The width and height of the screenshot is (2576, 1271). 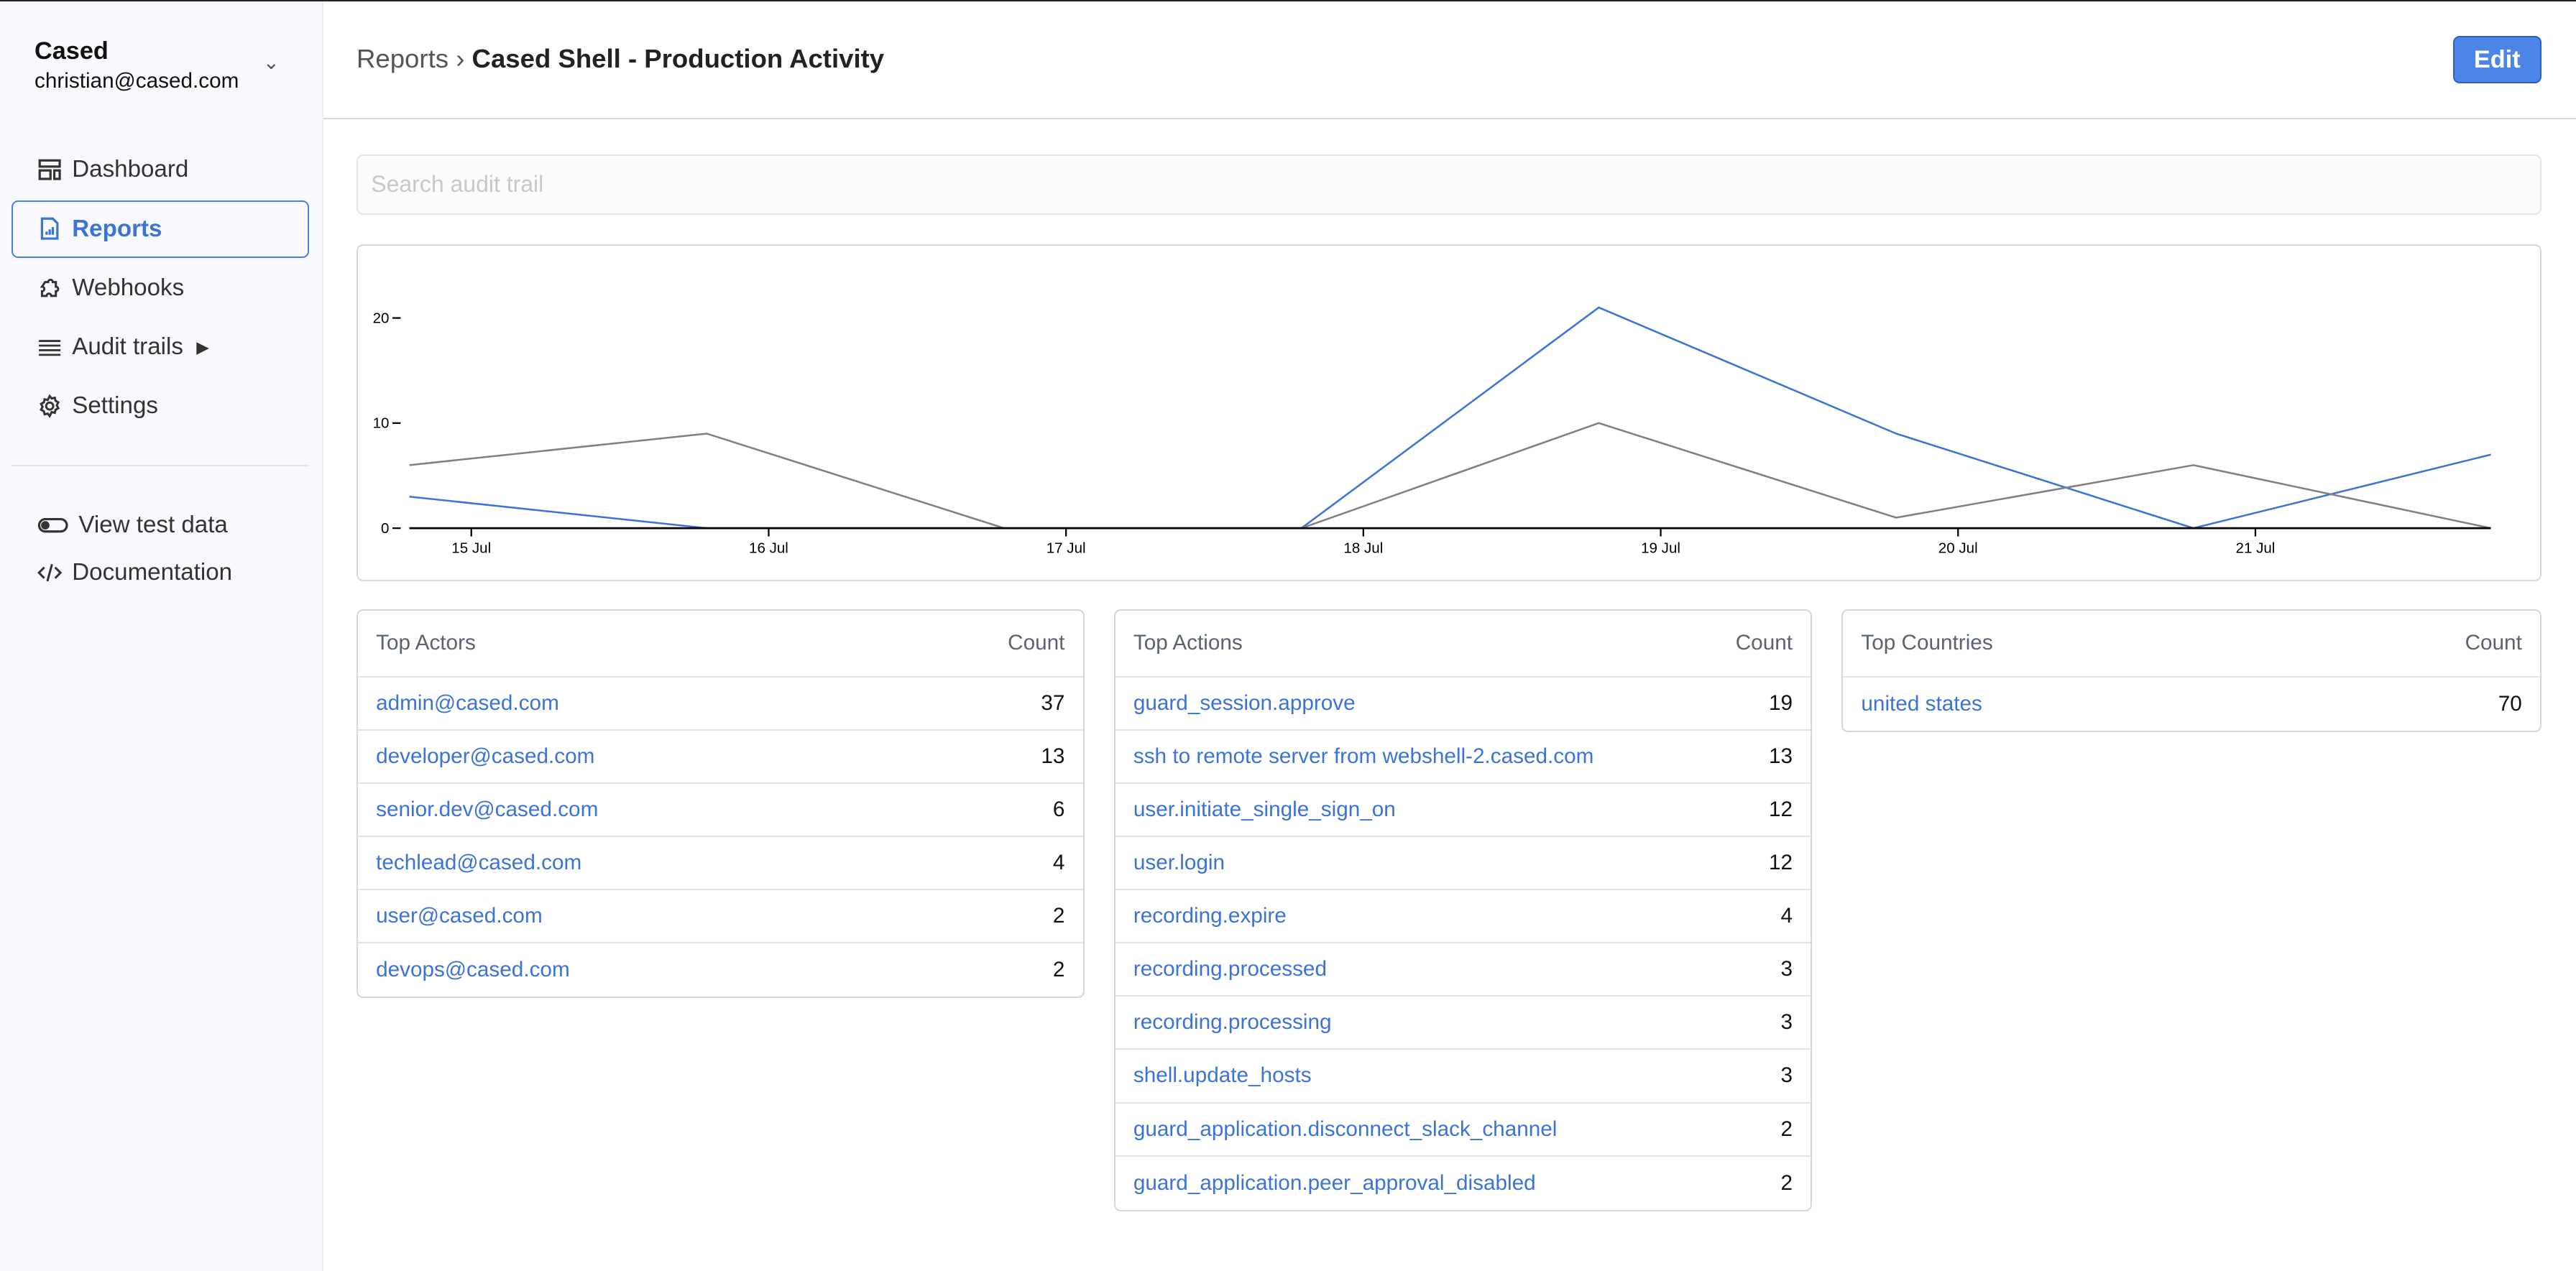 I want to click on row-link: senior.dev@cased.com, so click(x=487, y=810).